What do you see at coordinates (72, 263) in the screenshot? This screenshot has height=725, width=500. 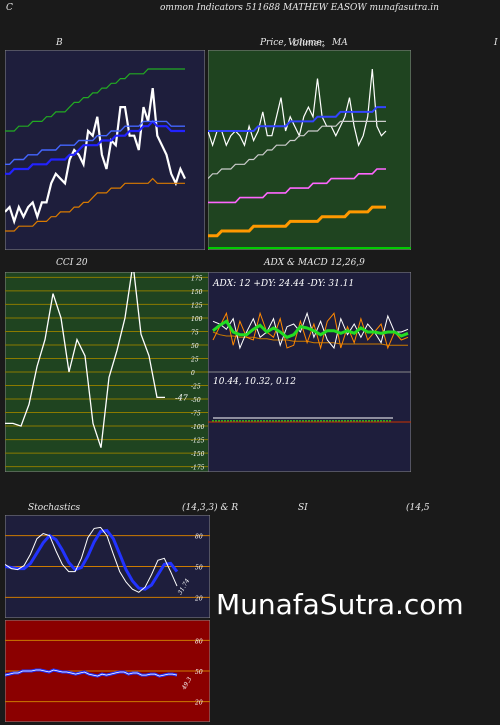 I see `cci-title: CCI 20` at bounding box center [72, 263].